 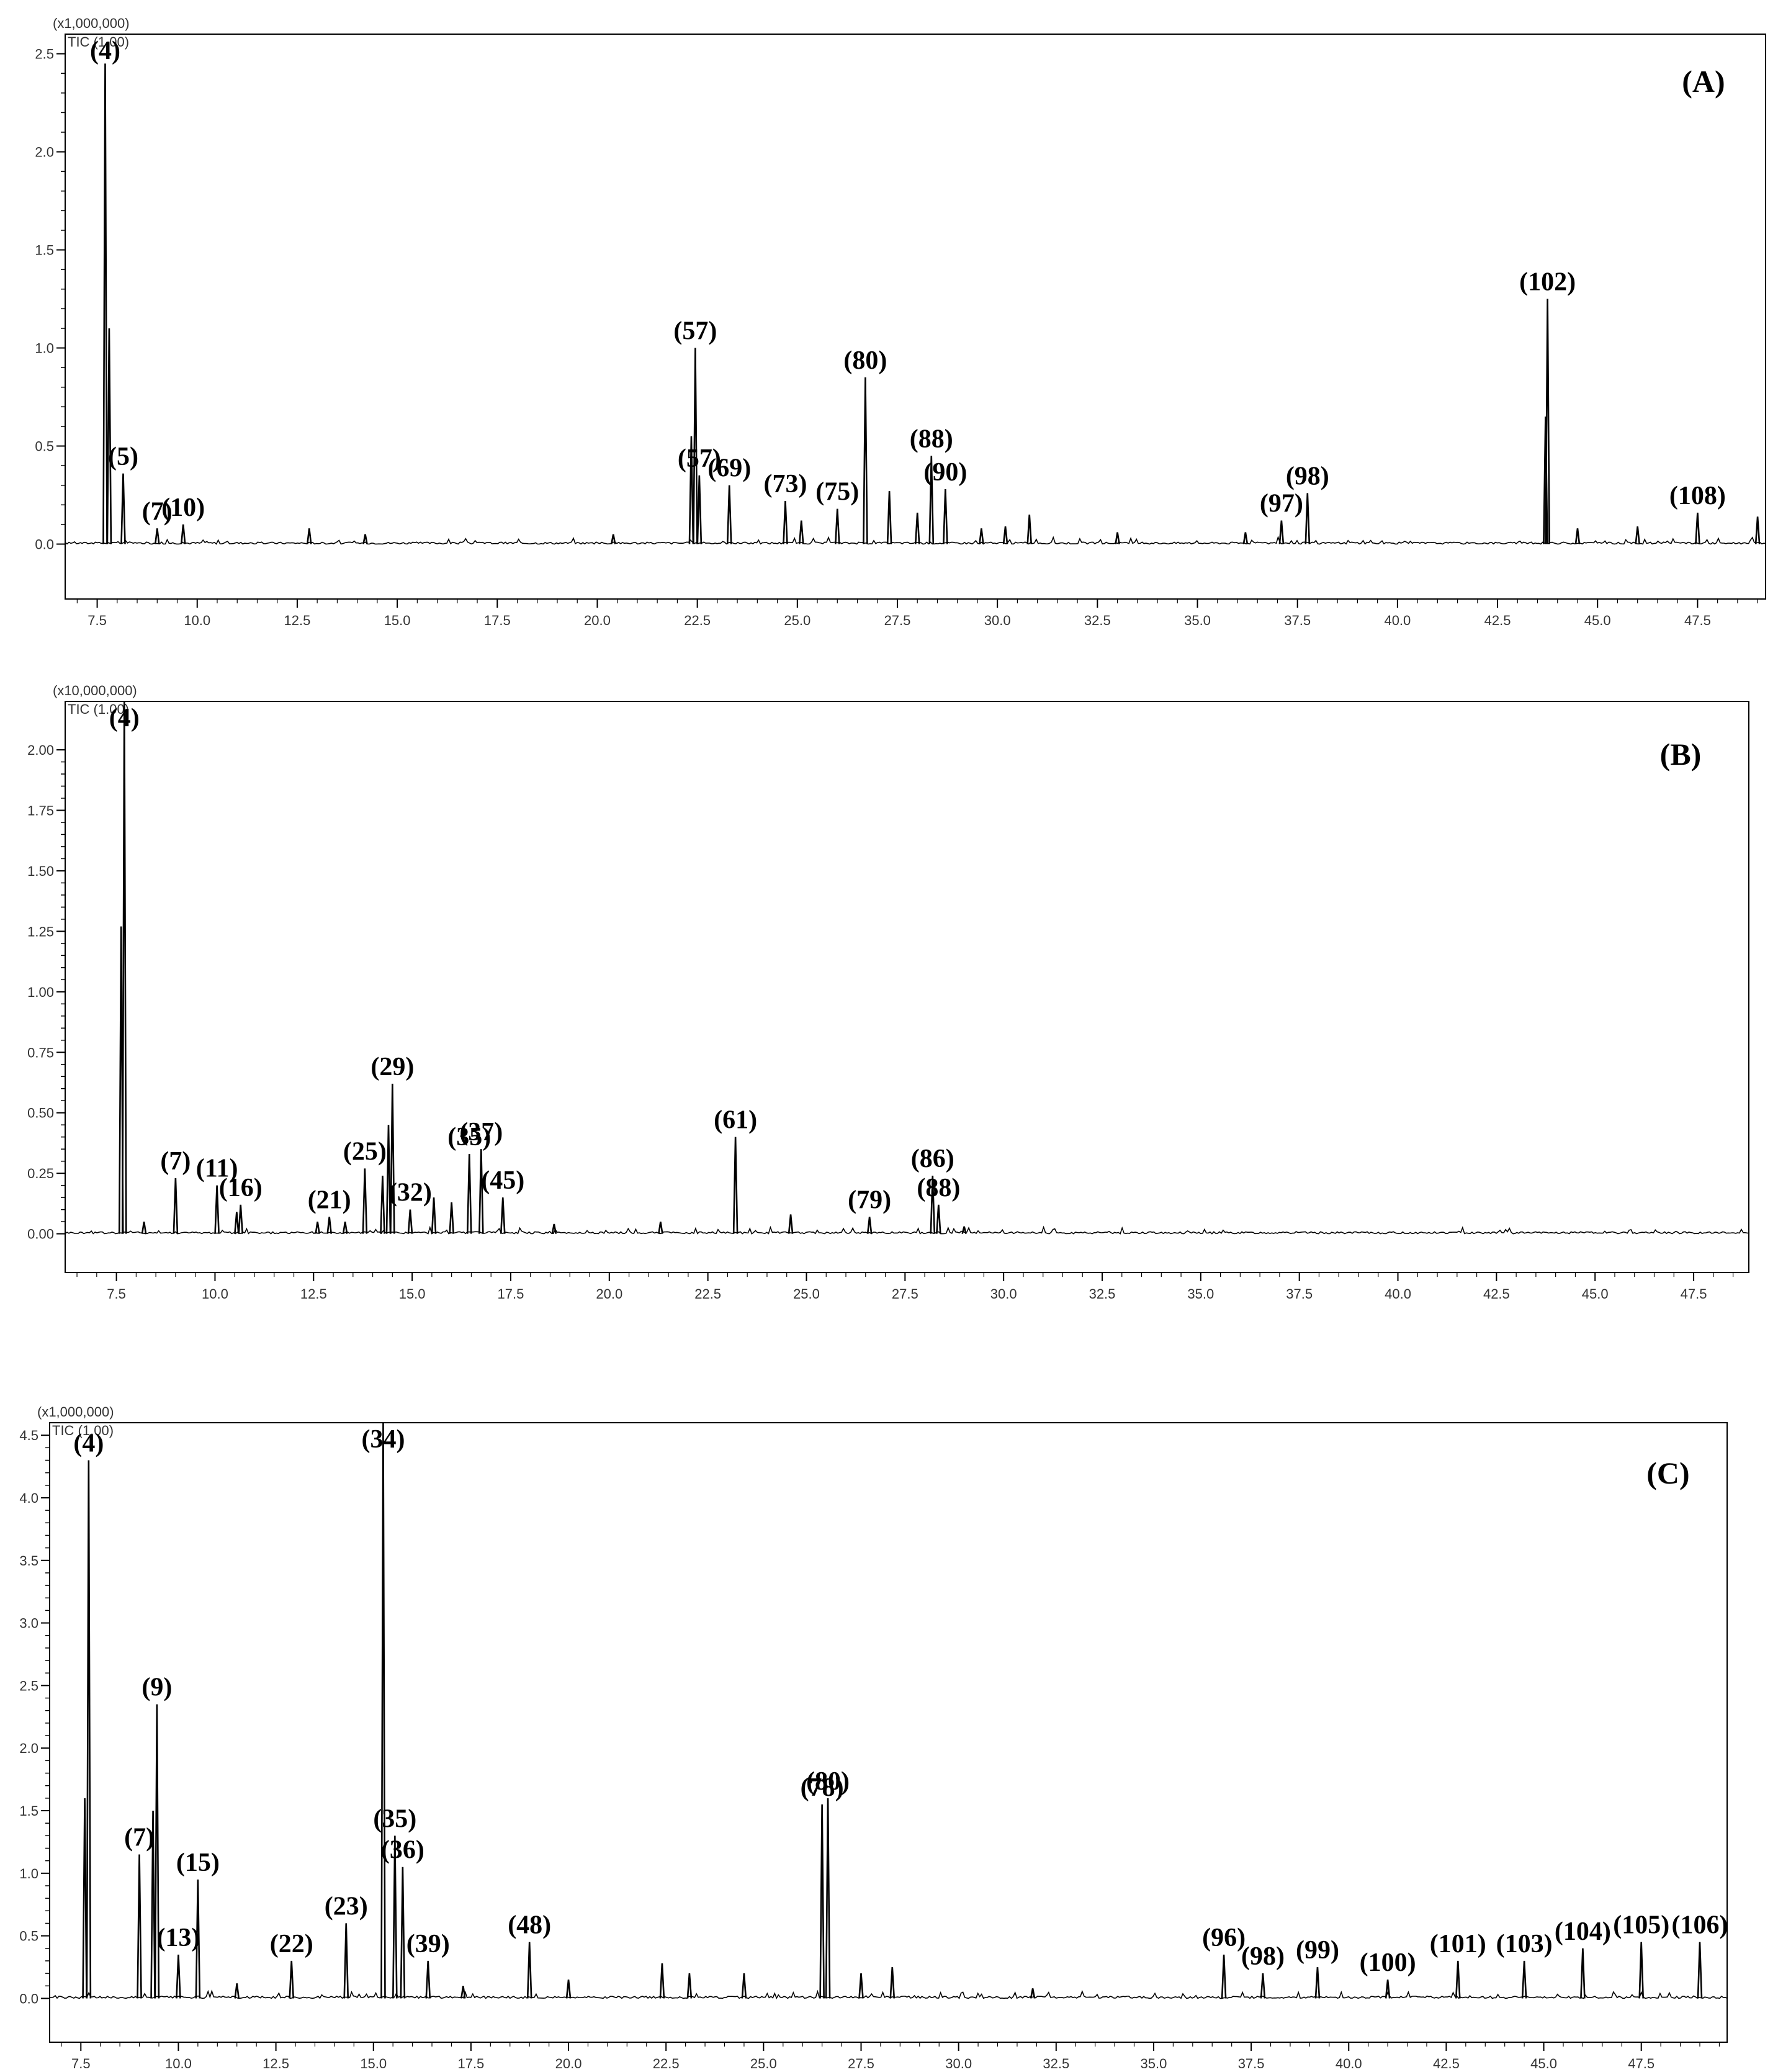 I want to click on x-tick-label: 35.0, so click(x=1200, y=1294).